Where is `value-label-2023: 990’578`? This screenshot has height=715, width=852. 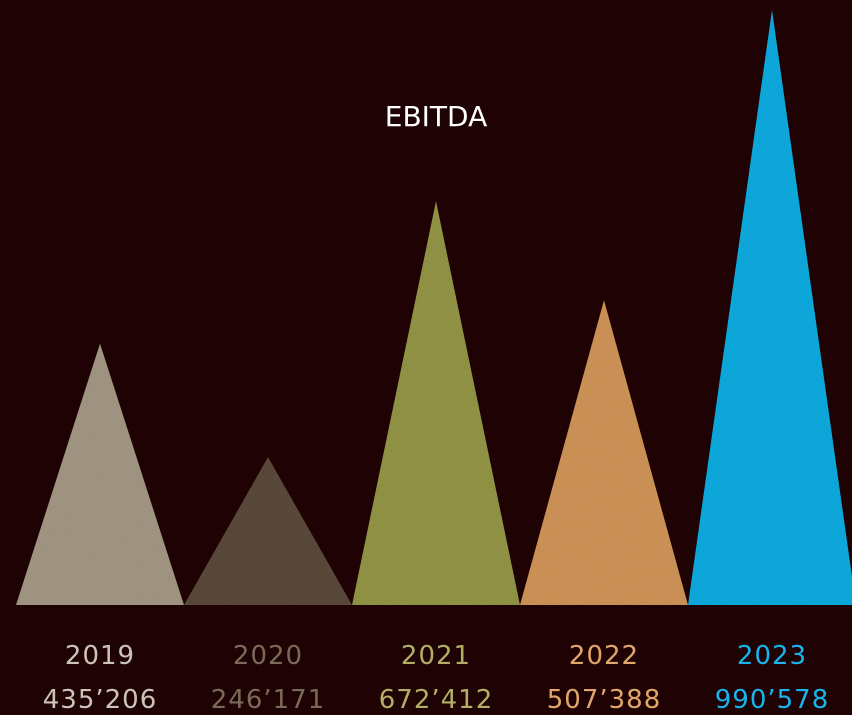
value-label-2023: 990’578 is located at coordinates (772, 700).